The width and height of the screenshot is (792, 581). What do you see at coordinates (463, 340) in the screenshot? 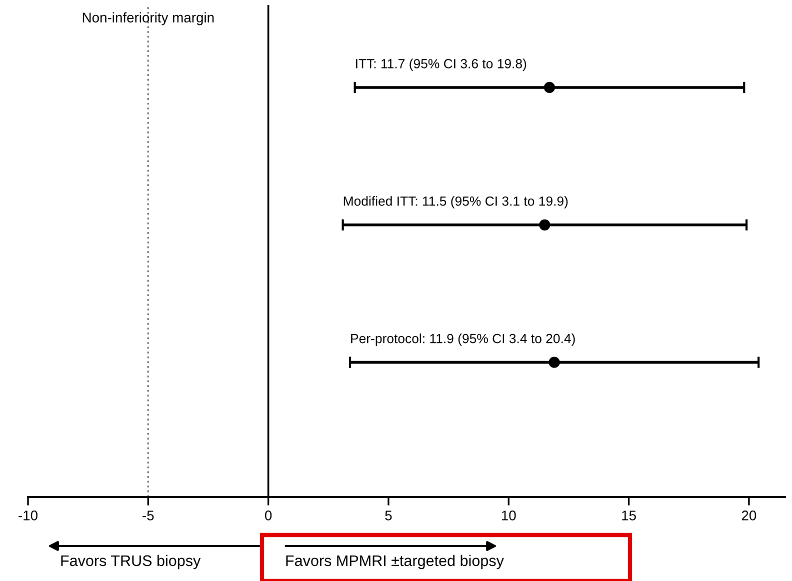
I see `data-label: Per-protocol: 11.9 (95% CI 3.4 to 20.4)` at bounding box center [463, 340].